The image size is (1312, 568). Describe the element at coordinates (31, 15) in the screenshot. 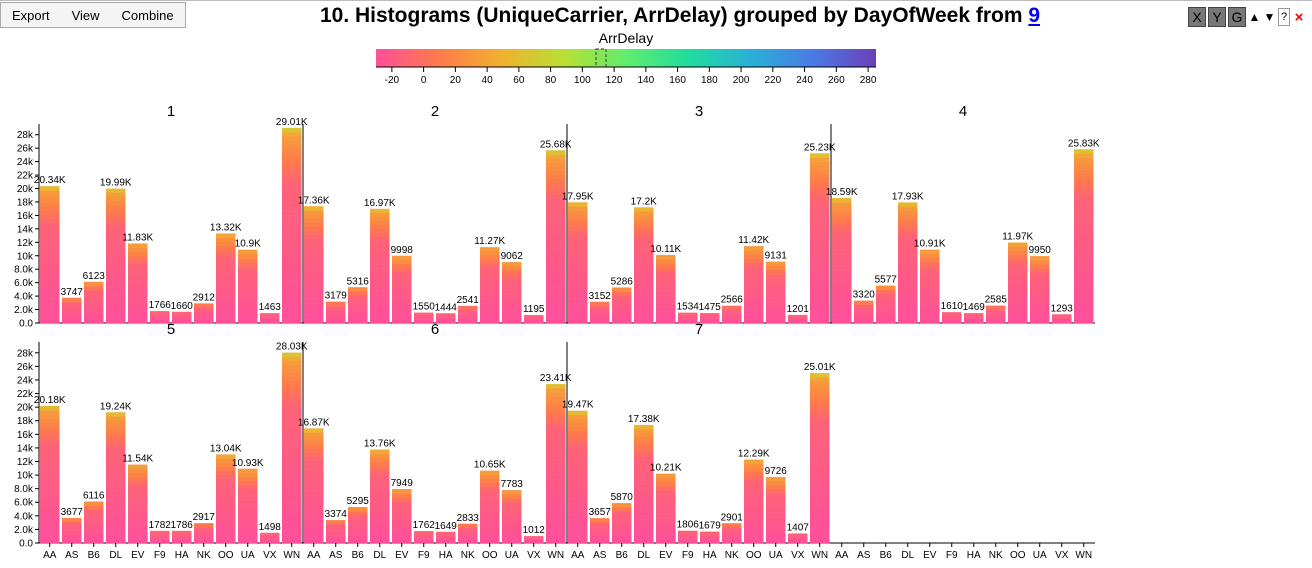

I see `export-menu: Export` at that location.